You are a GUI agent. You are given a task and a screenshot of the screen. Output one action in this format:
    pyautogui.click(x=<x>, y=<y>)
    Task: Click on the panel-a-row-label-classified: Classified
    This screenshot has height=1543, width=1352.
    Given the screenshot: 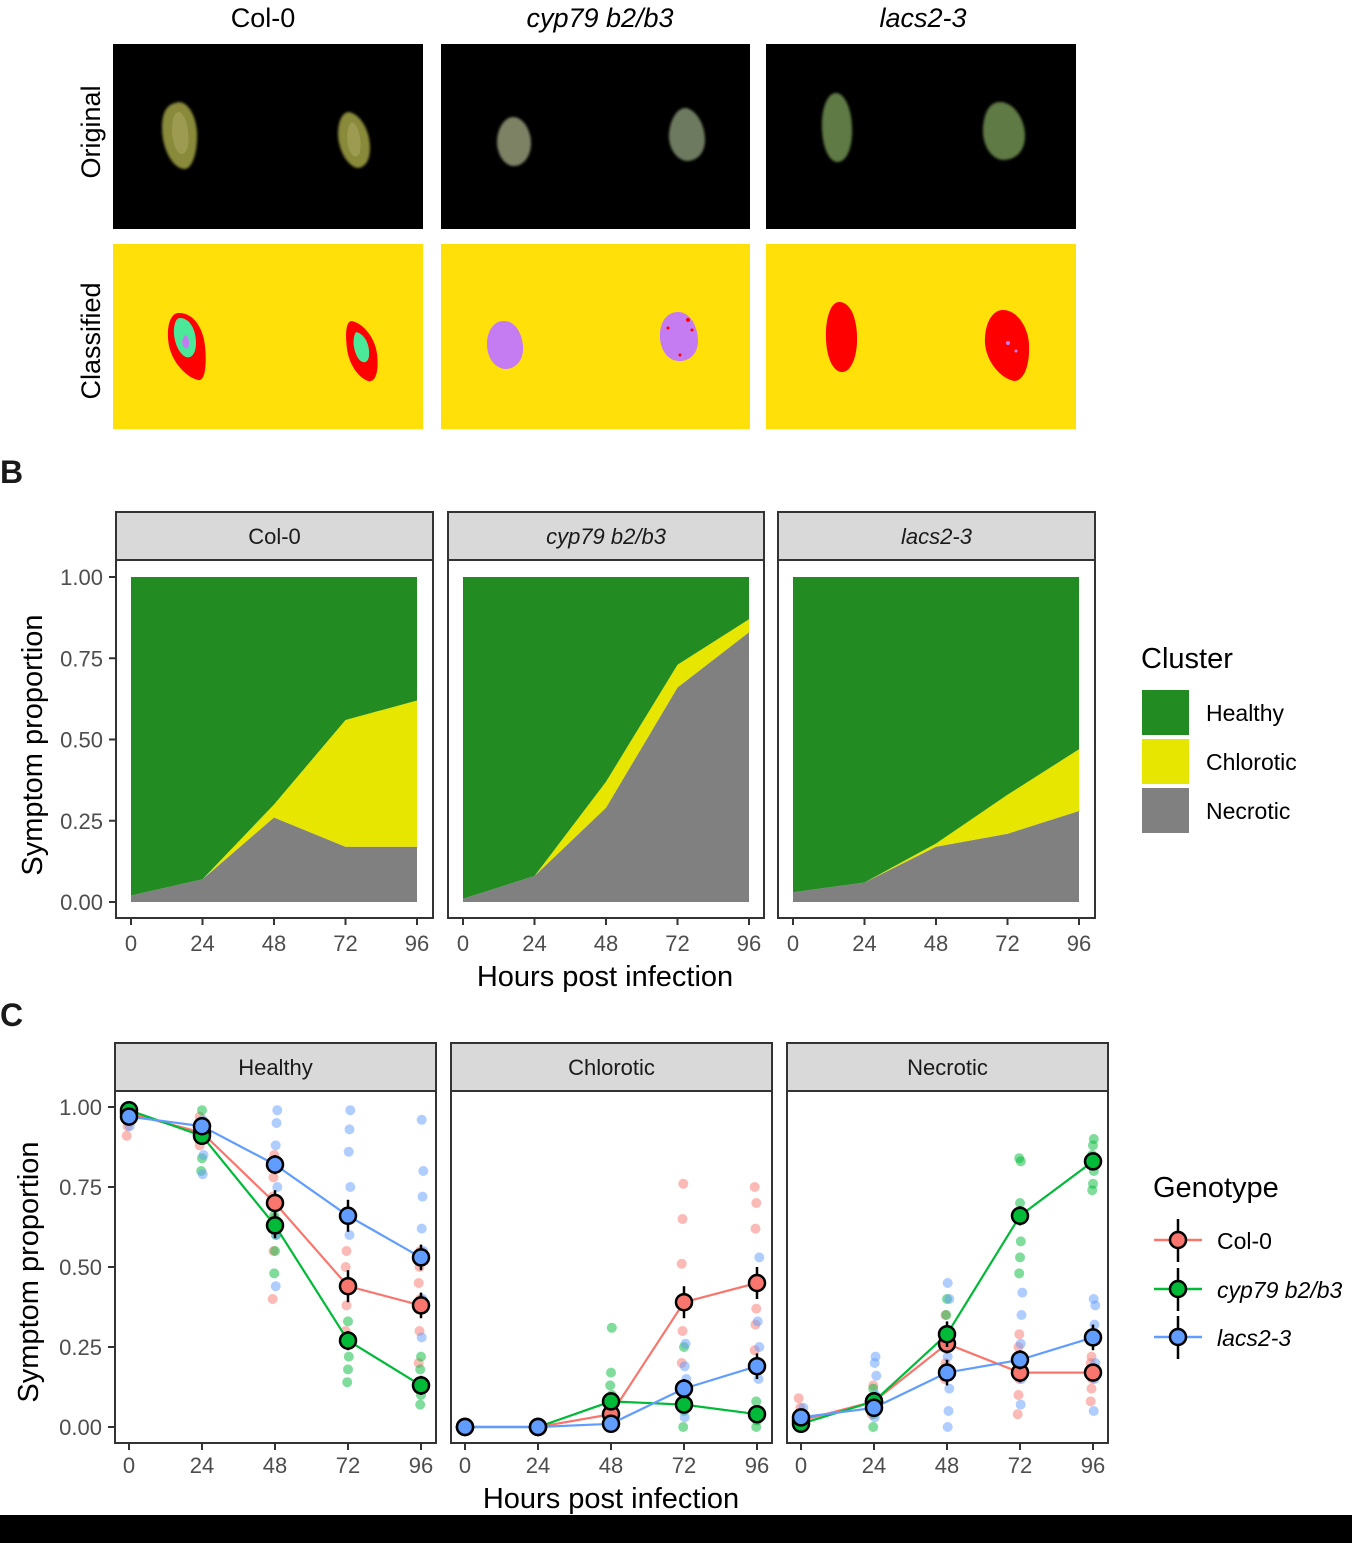 What is the action you would take?
    pyautogui.click(x=91, y=340)
    